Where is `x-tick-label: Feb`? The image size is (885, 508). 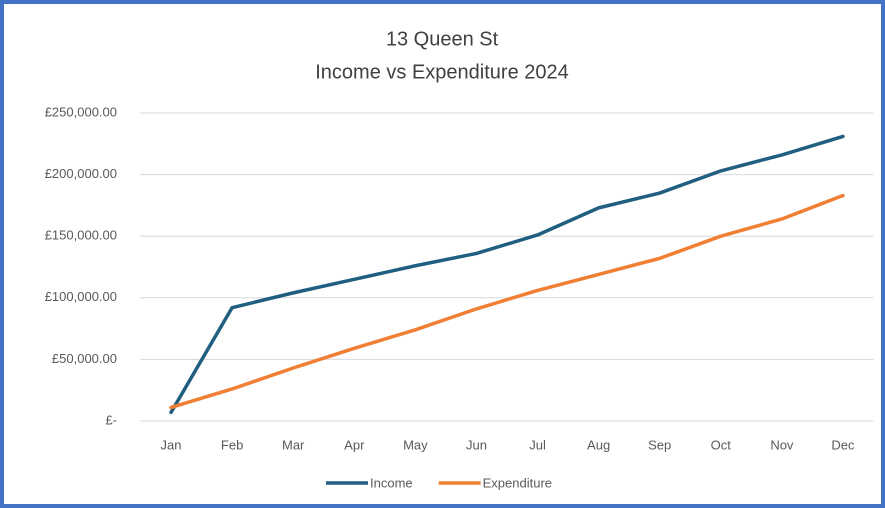 x-tick-label: Feb is located at coordinates (232, 444).